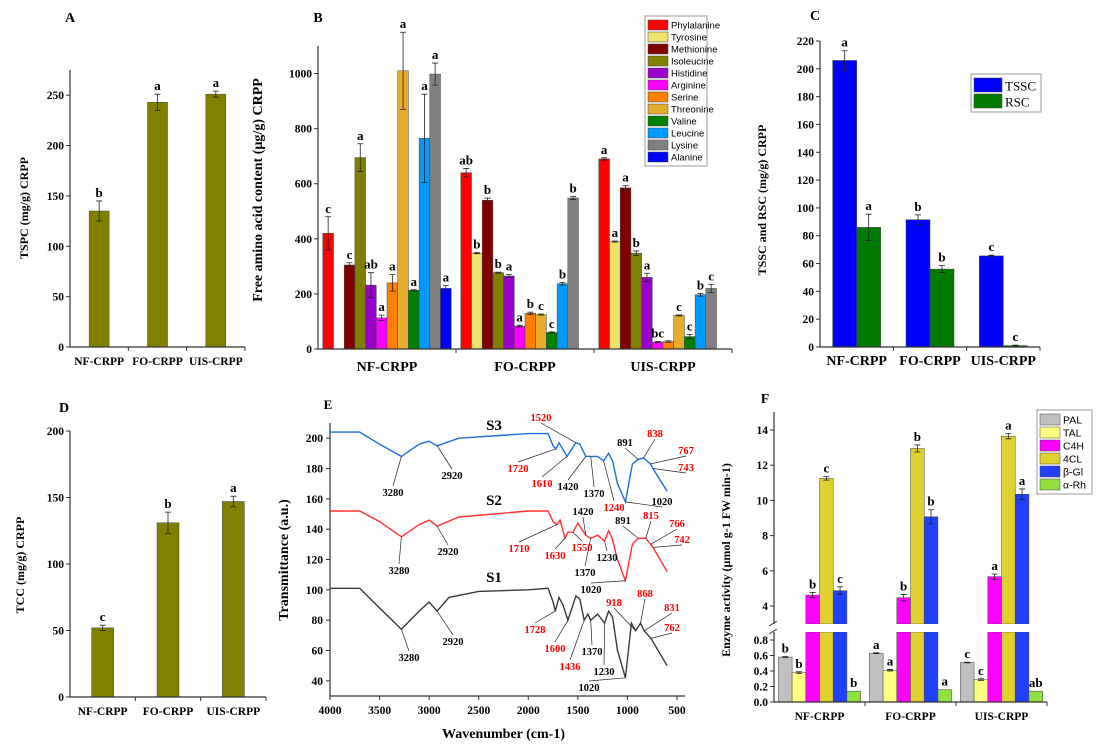 Image resolution: width=1110 pixels, height=751 pixels. What do you see at coordinates (466, 160) in the screenshot?
I see `significance-letter: ab` at bounding box center [466, 160].